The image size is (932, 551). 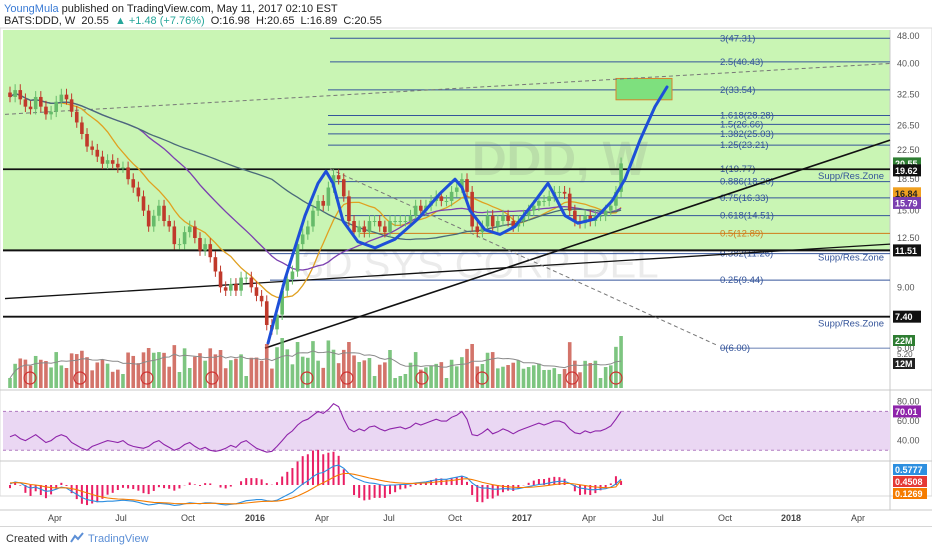 What do you see at coordinates (644, 89) in the screenshot?
I see `target-box` at bounding box center [644, 89].